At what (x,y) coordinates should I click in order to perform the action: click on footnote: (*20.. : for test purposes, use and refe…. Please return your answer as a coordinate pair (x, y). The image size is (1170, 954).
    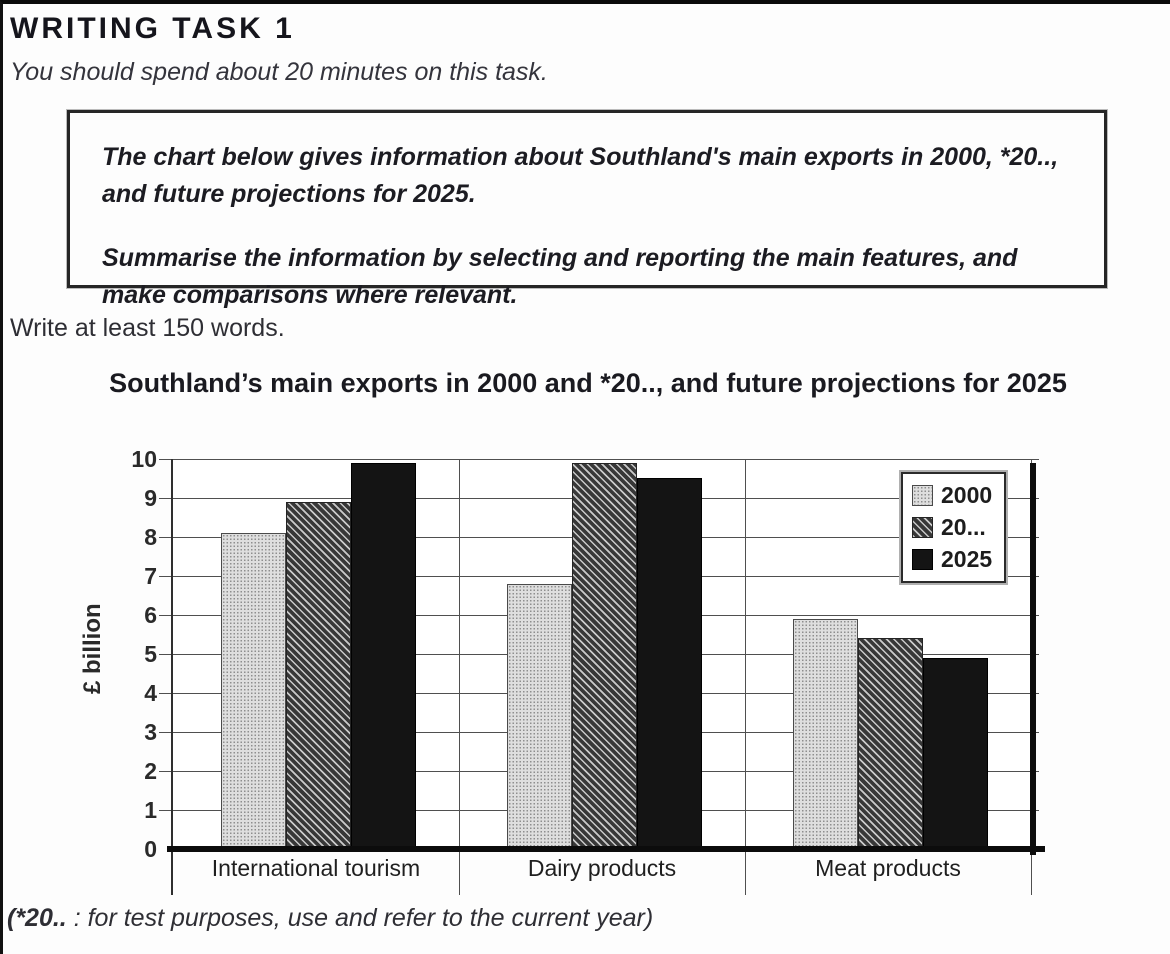
    Looking at the image, I should click on (330, 918).